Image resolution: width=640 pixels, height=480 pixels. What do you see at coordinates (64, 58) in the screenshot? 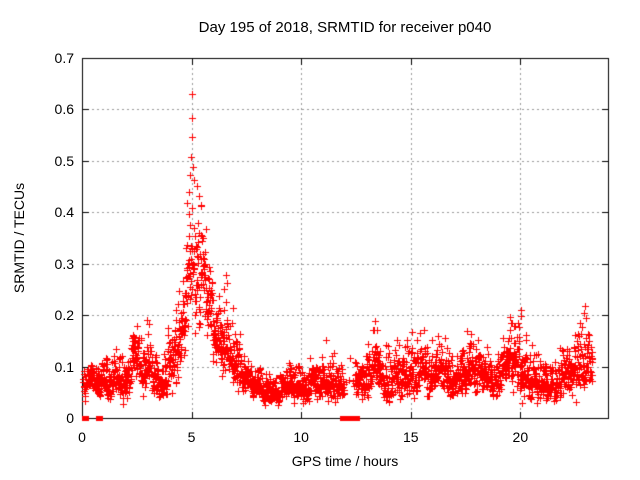
I see `y-tick-label: 0.7` at bounding box center [64, 58].